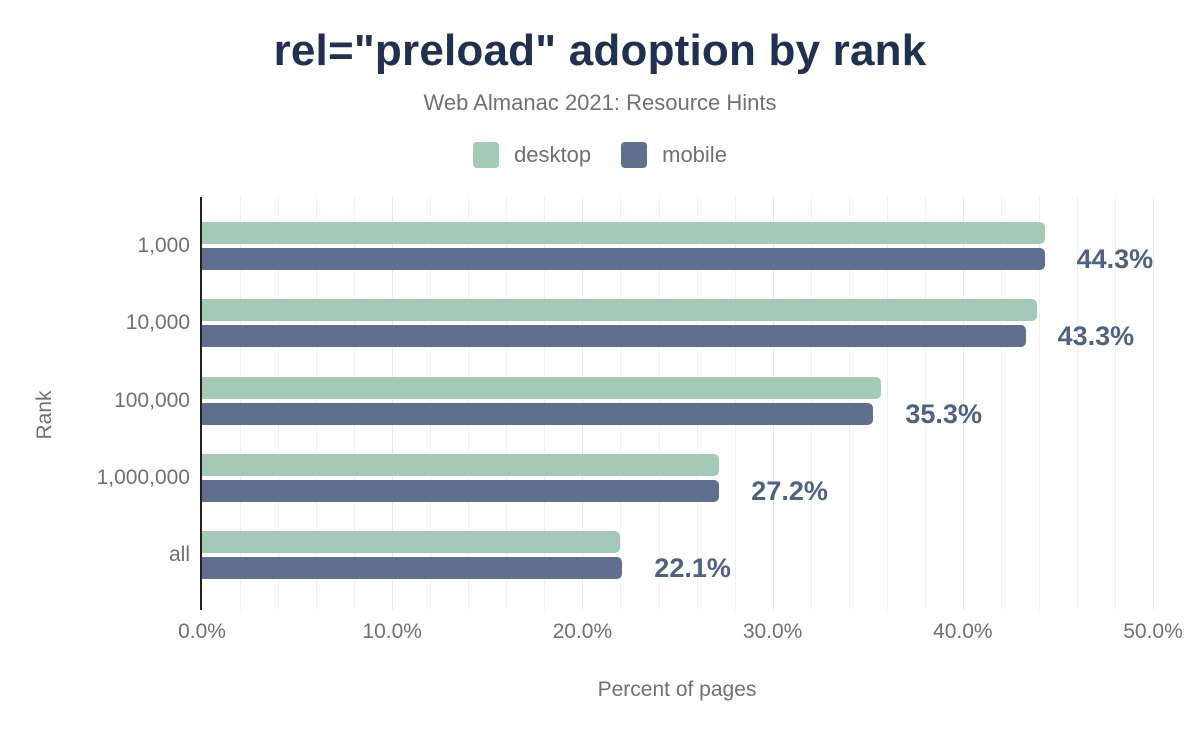 The height and width of the screenshot is (742, 1200). What do you see at coordinates (600, 50) in the screenshot?
I see `chart-title: rel="preload" adoption by rank` at bounding box center [600, 50].